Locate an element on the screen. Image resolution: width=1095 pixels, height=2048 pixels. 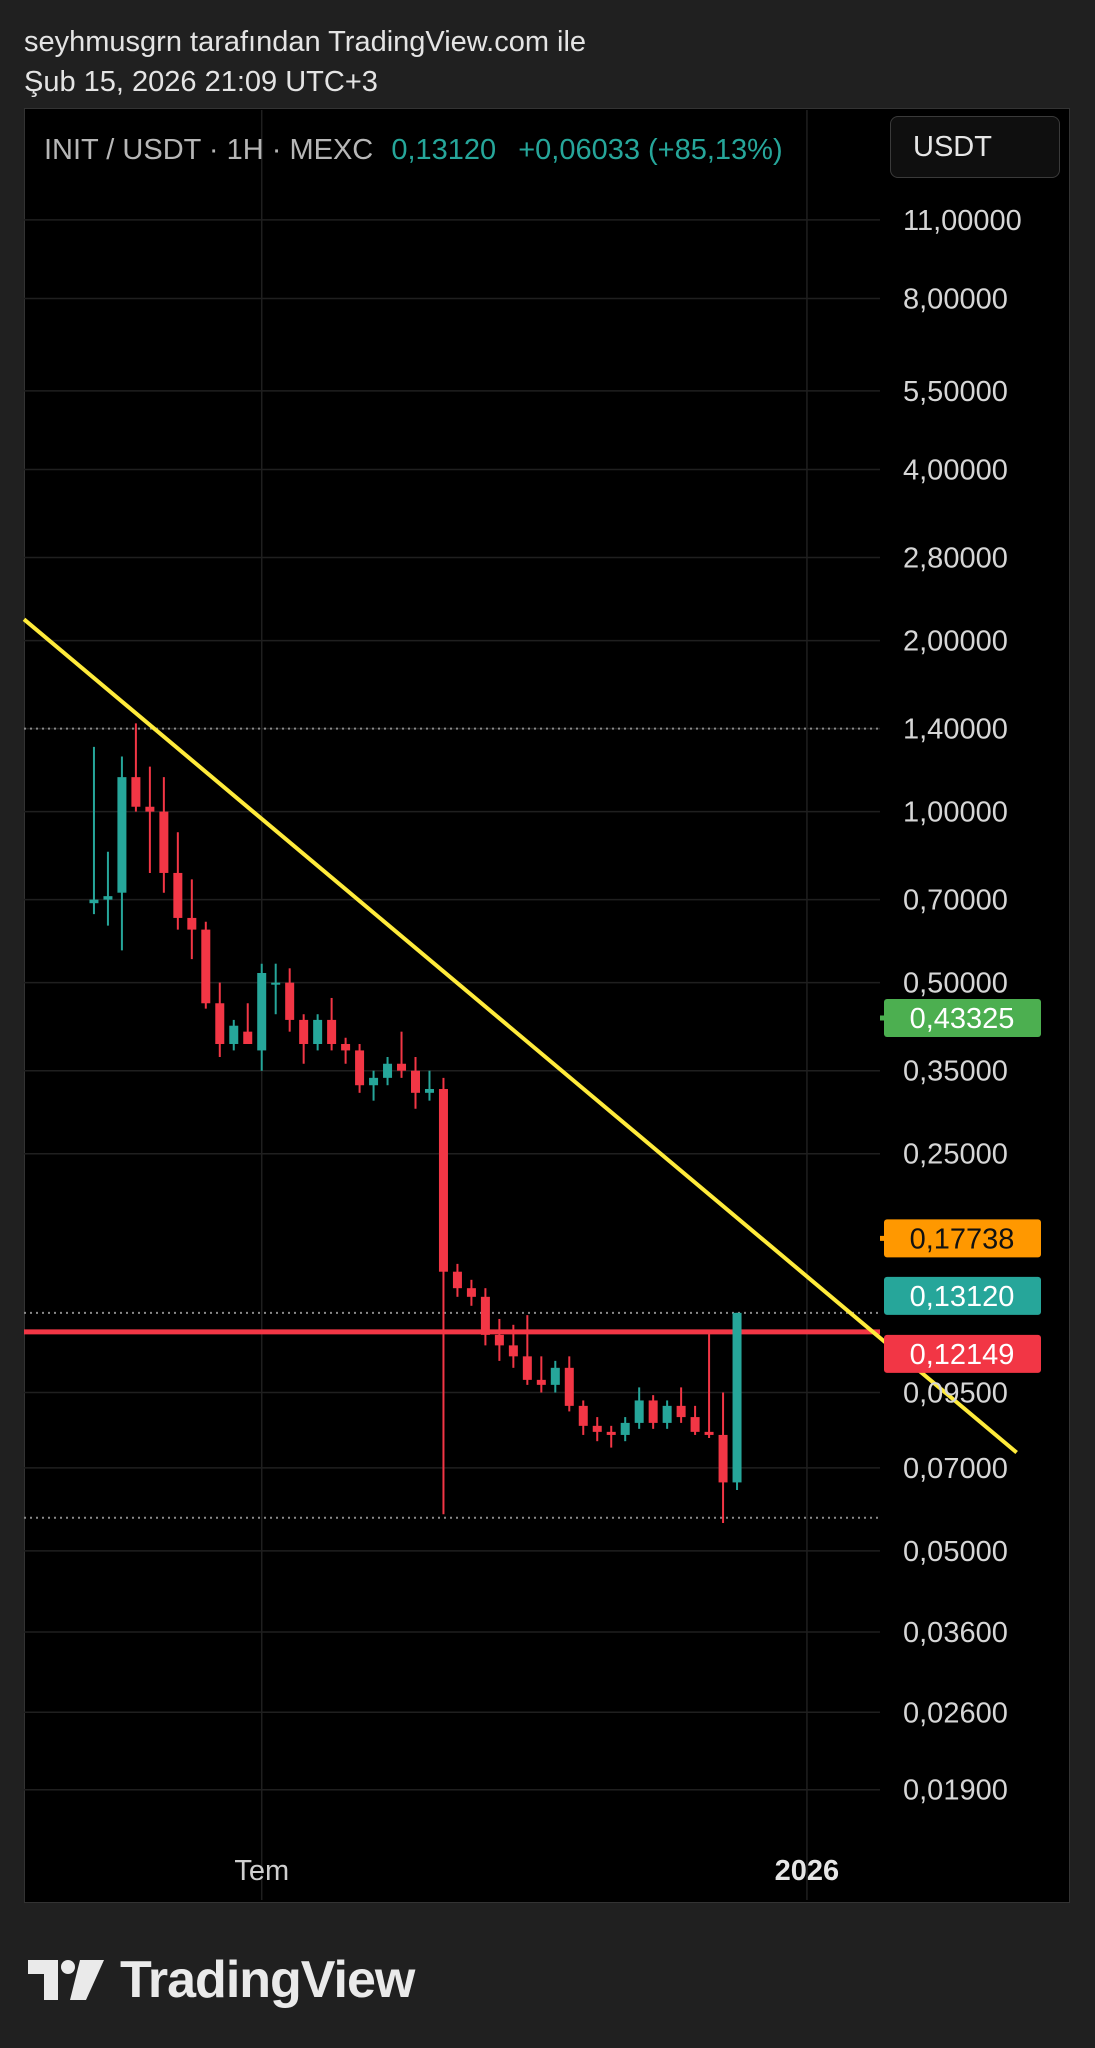
y-tick-label: 0,03600 is located at coordinates (955, 1633).